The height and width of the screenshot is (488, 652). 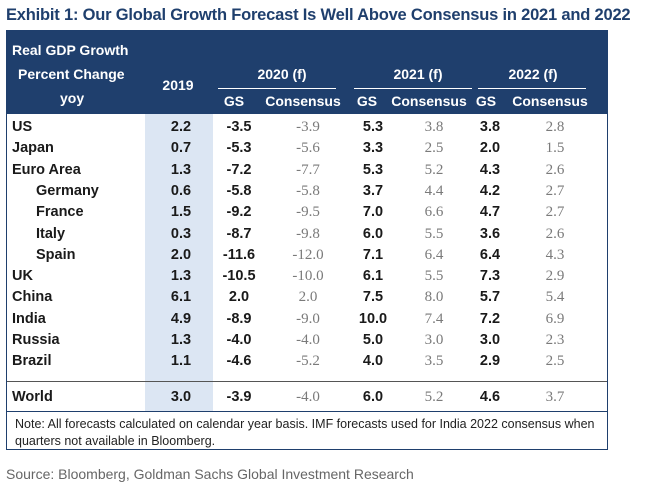 What do you see at coordinates (490, 169) in the screenshot?
I see `cell-gs2022: 4.3` at bounding box center [490, 169].